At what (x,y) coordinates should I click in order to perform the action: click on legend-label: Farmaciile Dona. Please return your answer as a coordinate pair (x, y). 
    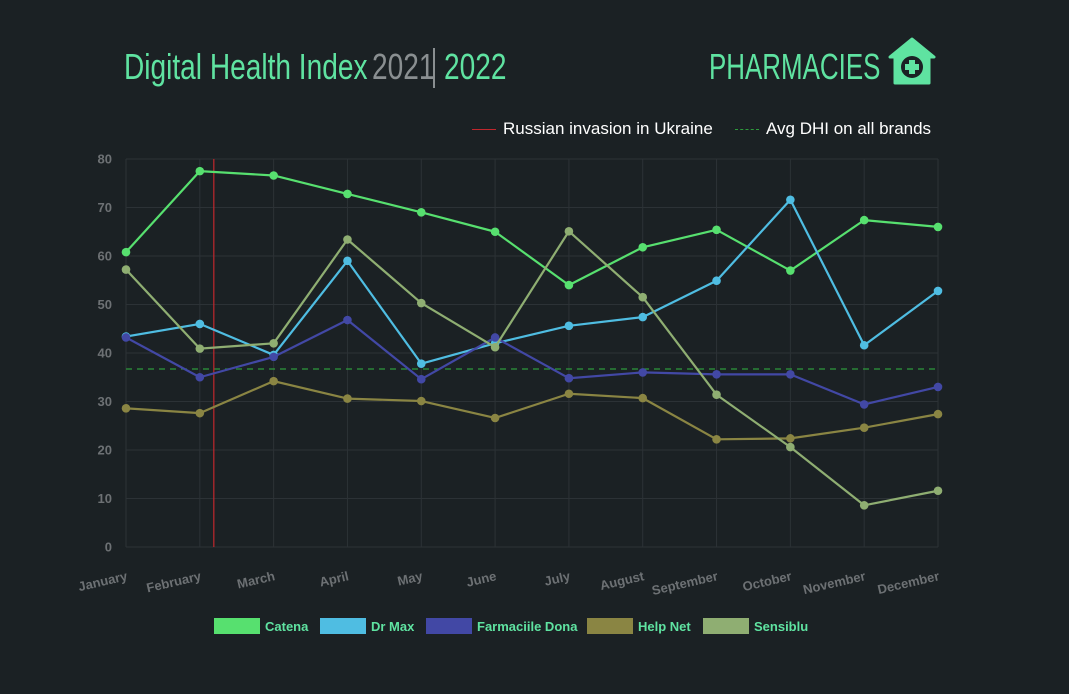
    Looking at the image, I should click on (527, 626).